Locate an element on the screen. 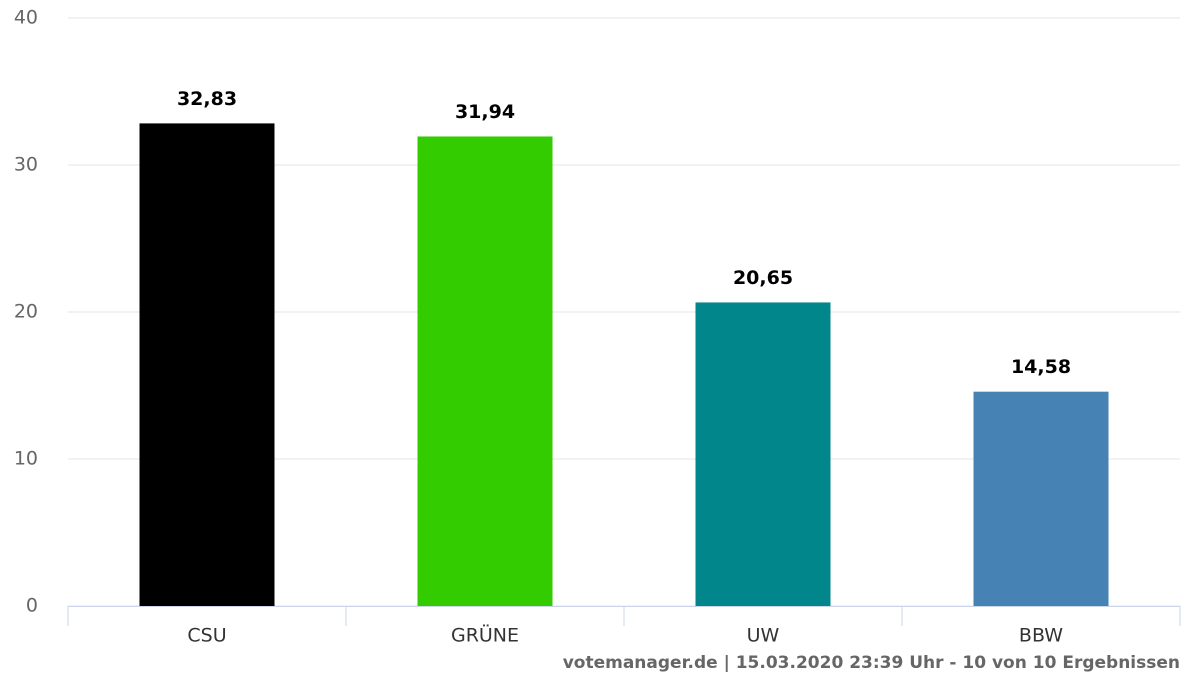 Image resolution: width=1190 pixels, height=678 pixels. y-tick-label: 10 is located at coordinates (26, 459).